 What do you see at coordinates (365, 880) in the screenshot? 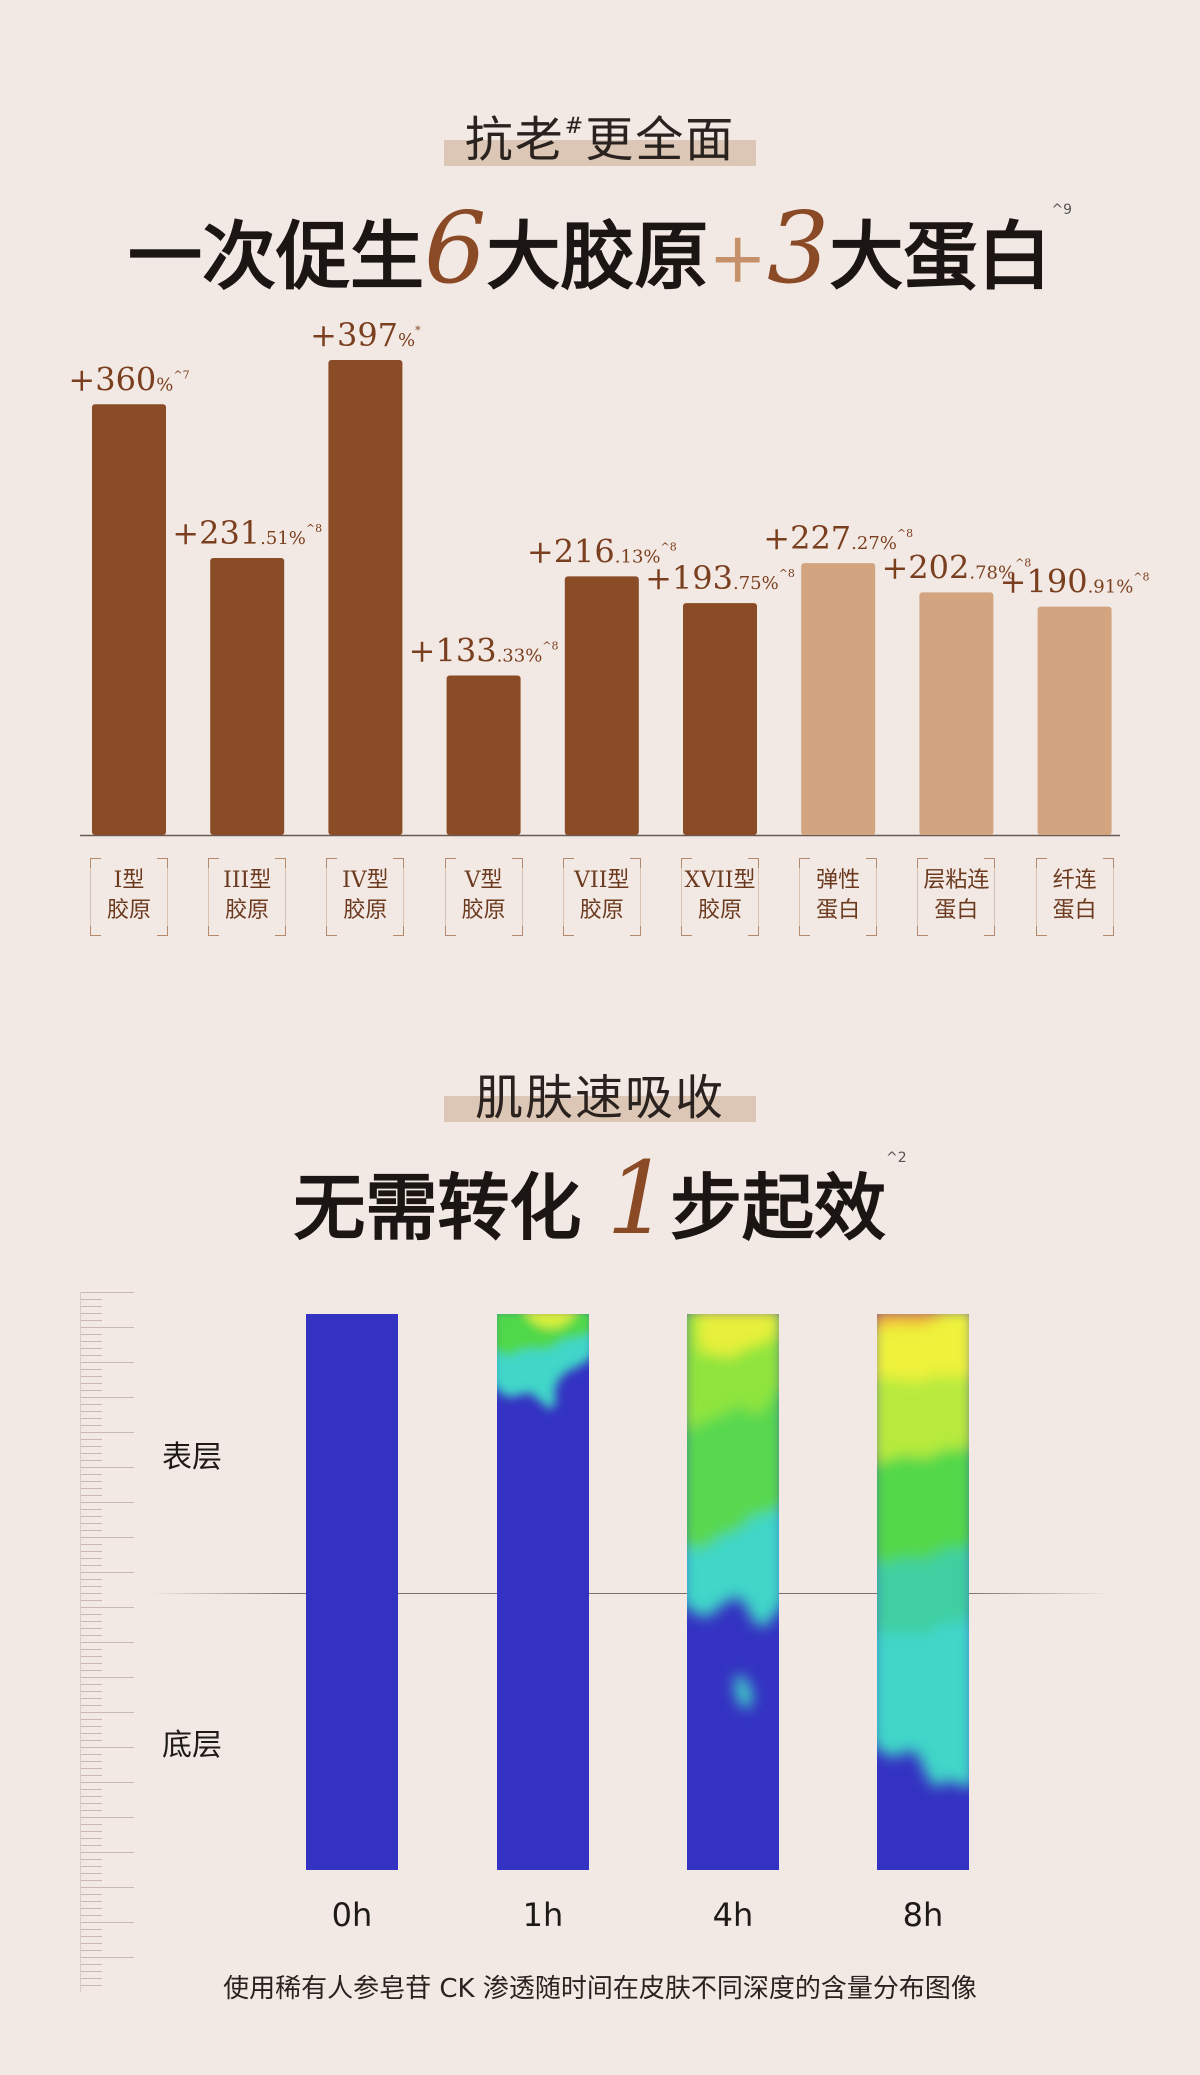
I see `category-line: IV型` at bounding box center [365, 880].